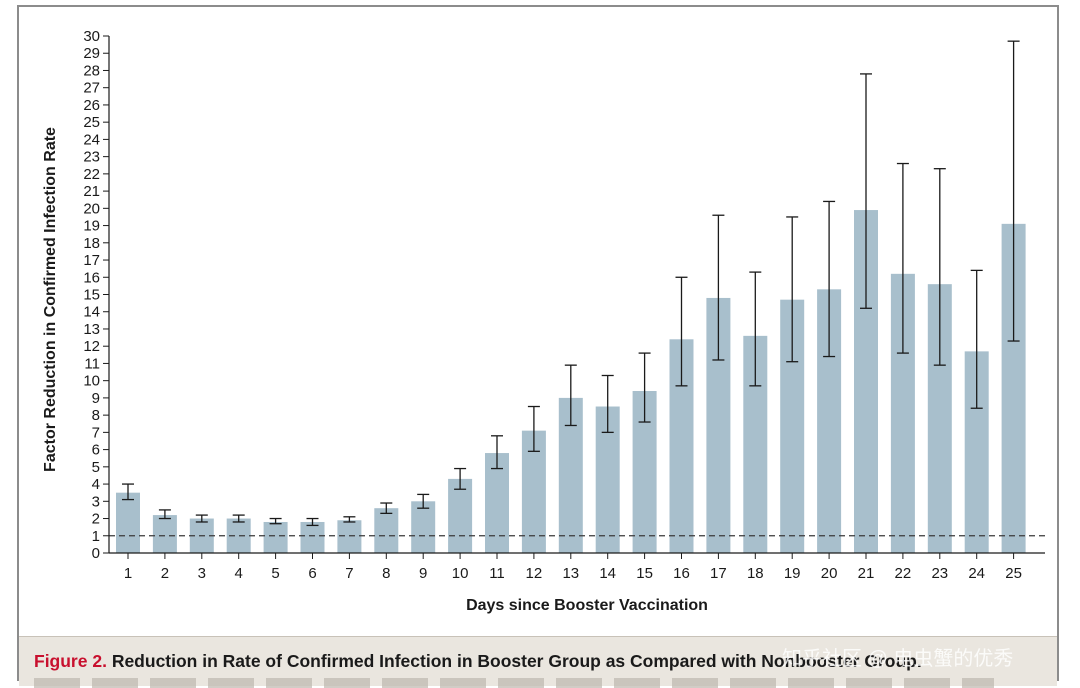 The width and height of the screenshot is (1080, 688). I want to click on x-axis-title: Days since Booster Vaccination, so click(587, 605).